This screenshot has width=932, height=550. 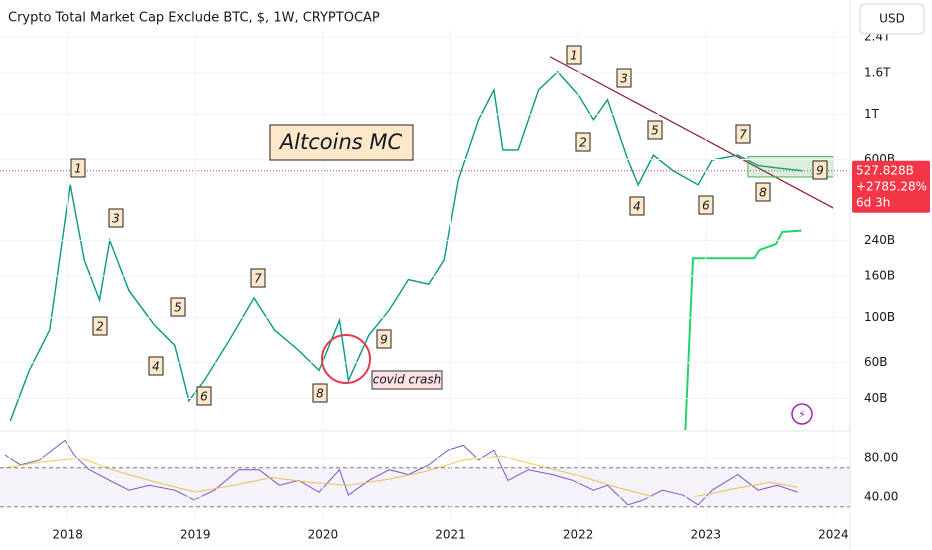 What do you see at coordinates (881, 497) in the screenshot?
I see `y-tick-label: 40.00` at bounding box center [881, 497].